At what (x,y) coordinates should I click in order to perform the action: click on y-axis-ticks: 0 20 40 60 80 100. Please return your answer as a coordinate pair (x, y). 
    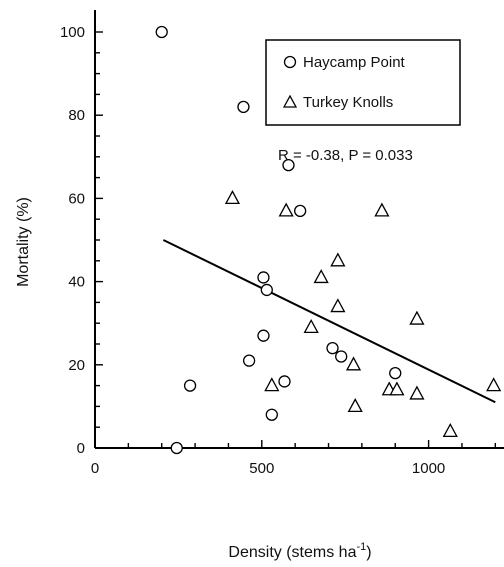
    Looking at the image, I should click on (81, 240).